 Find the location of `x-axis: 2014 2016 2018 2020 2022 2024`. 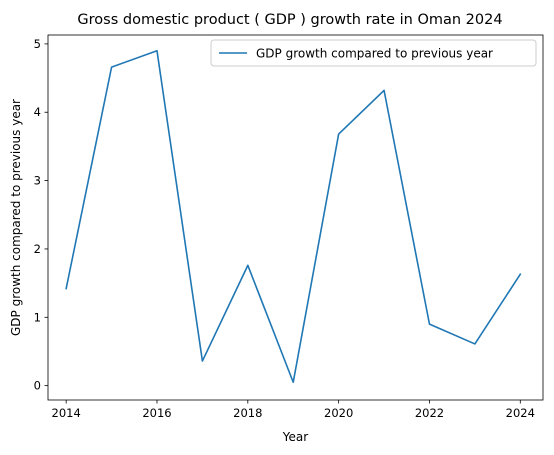

x-axis: 2014 2016 2018 2020 2022 2024 is located at coordinates (293, 410).